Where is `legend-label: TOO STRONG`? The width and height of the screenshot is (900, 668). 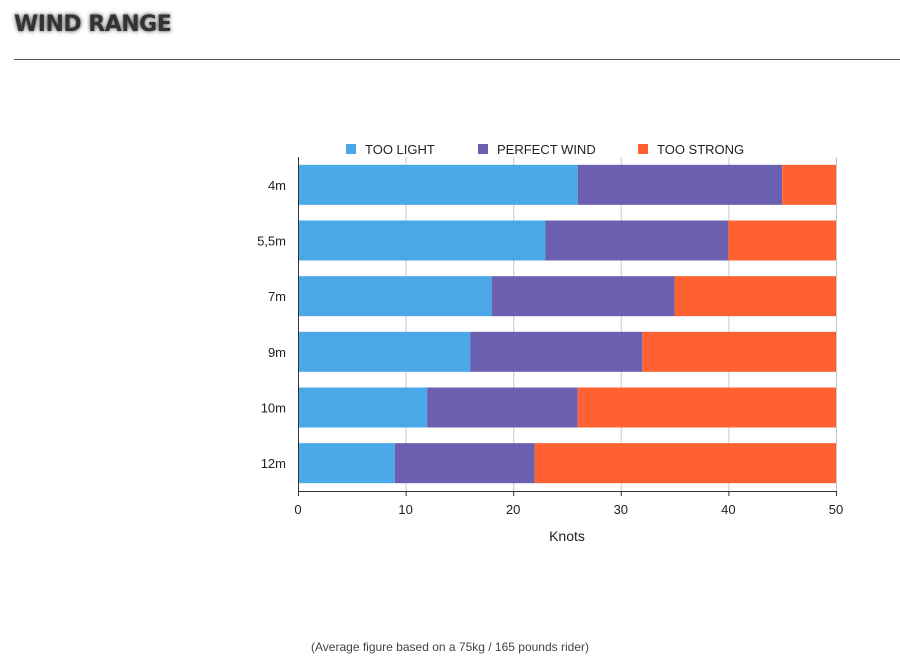 legend-label: TOO STRONG is located at coordinates (700, 149).